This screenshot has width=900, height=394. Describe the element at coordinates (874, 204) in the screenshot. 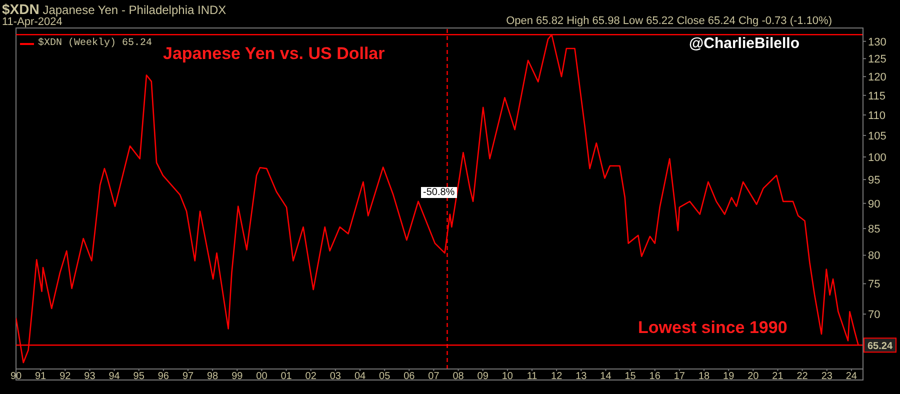

I see `y-tick-label: 90` at that location.